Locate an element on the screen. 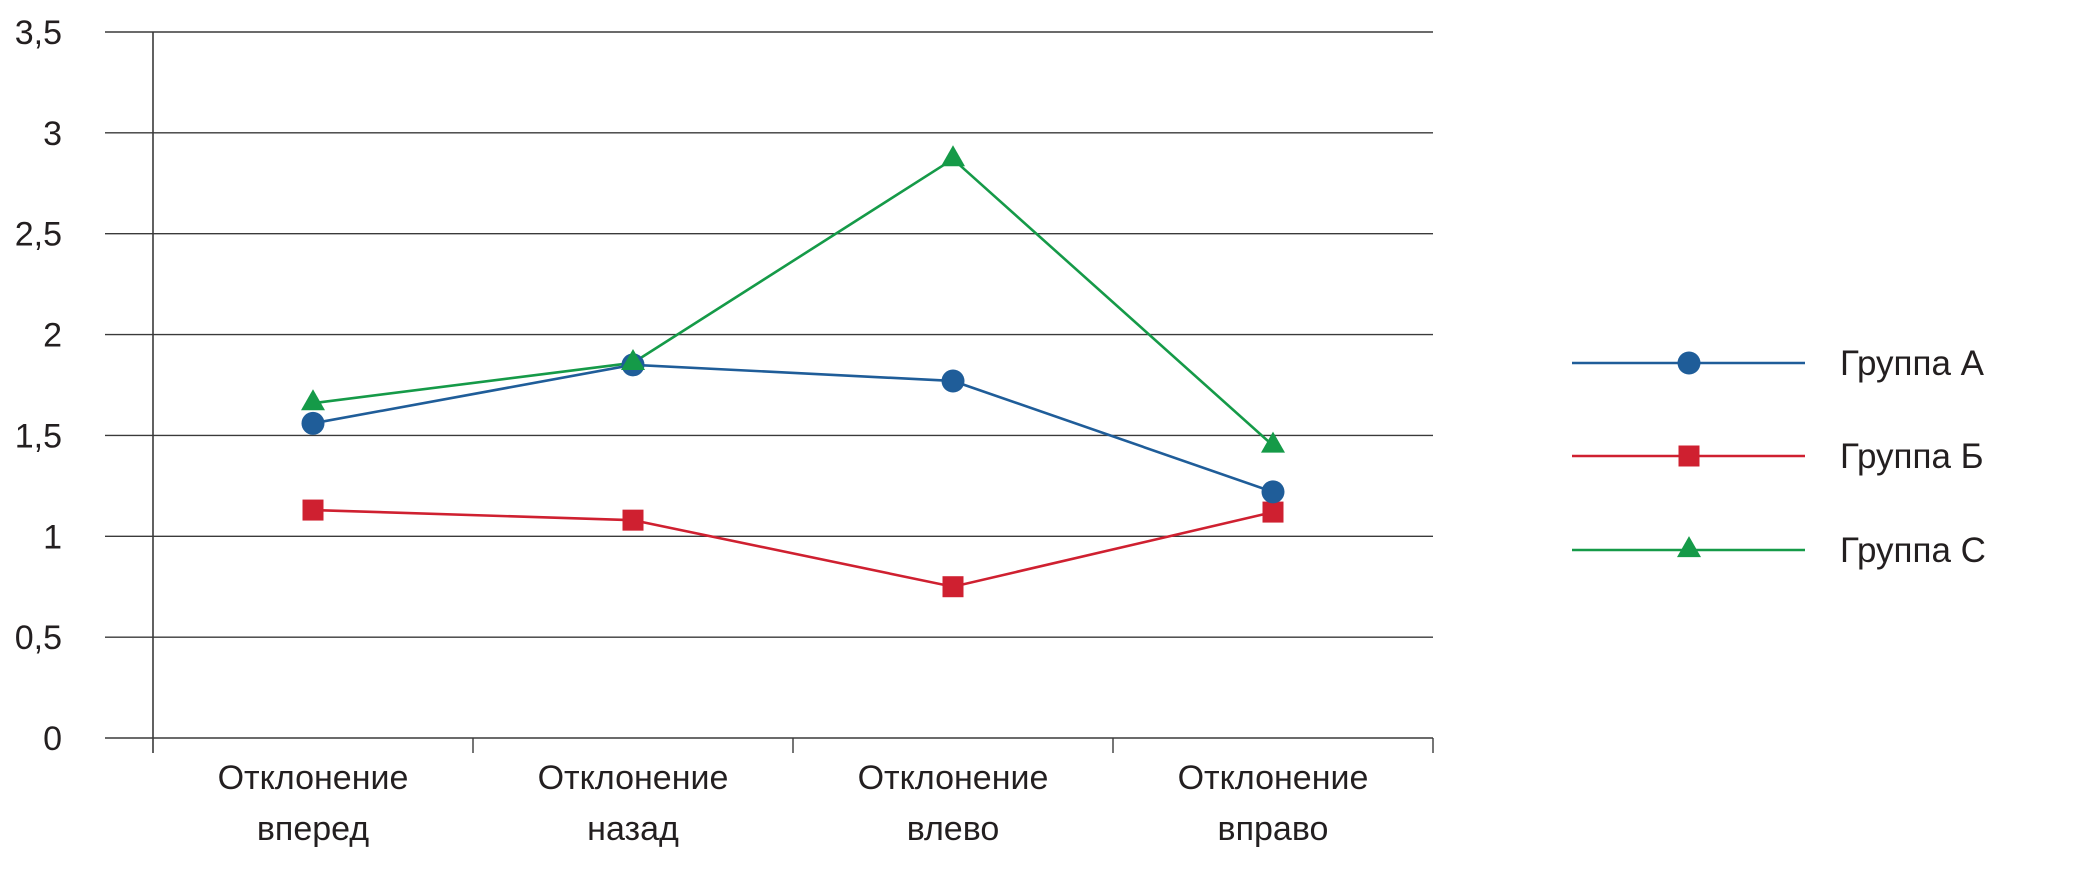  y-tick-label: 2 is located at coordinates (52, 336).